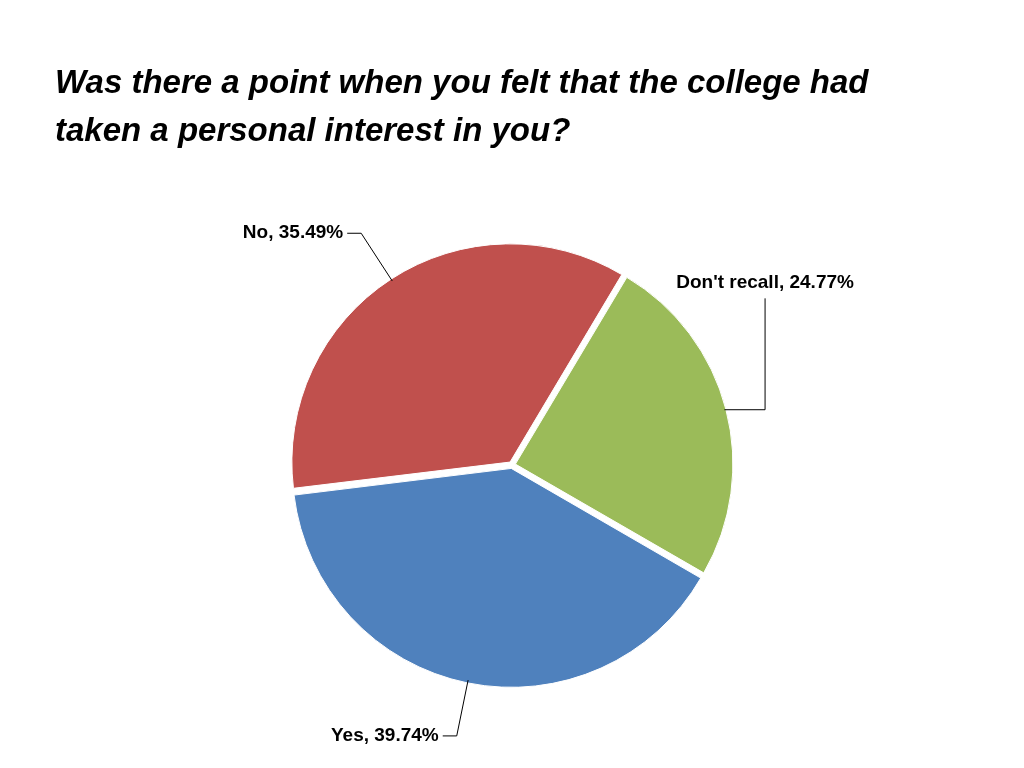  I want to click on slice-label: Don't recall, so click(727, 281).